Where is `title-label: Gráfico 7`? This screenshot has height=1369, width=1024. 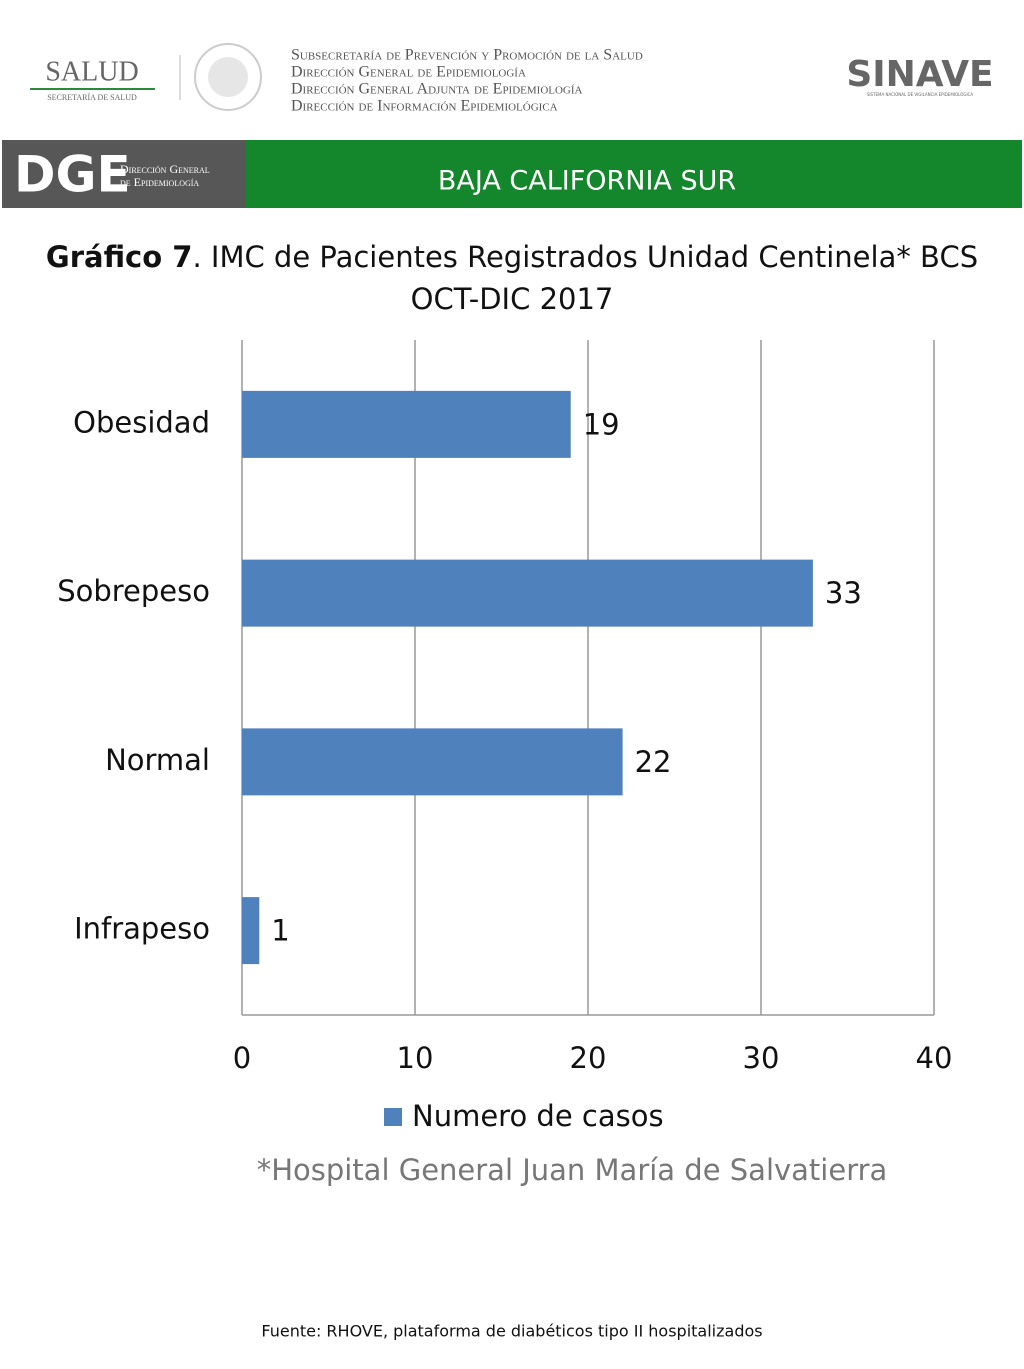 title-label: Gráfico 7 is located at coordinates (119, 257).